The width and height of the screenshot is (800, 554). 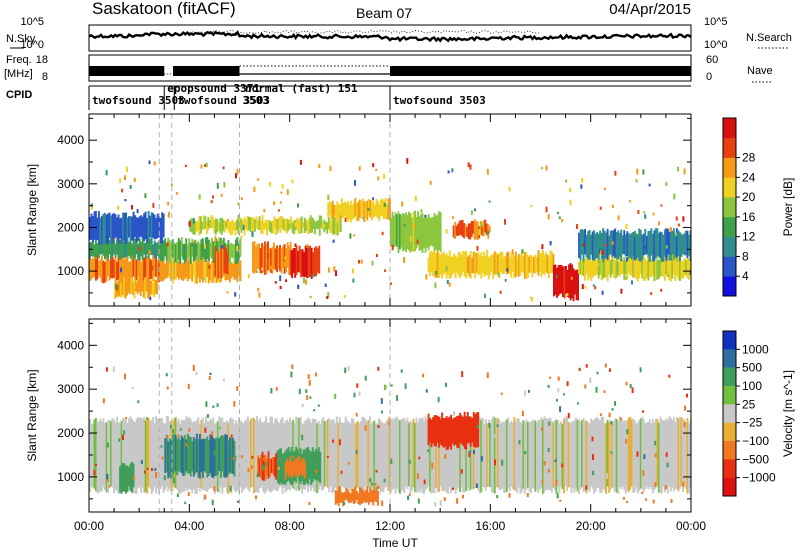 I want to click on x-tick-label: 12:00, so click(x=390, y=526).